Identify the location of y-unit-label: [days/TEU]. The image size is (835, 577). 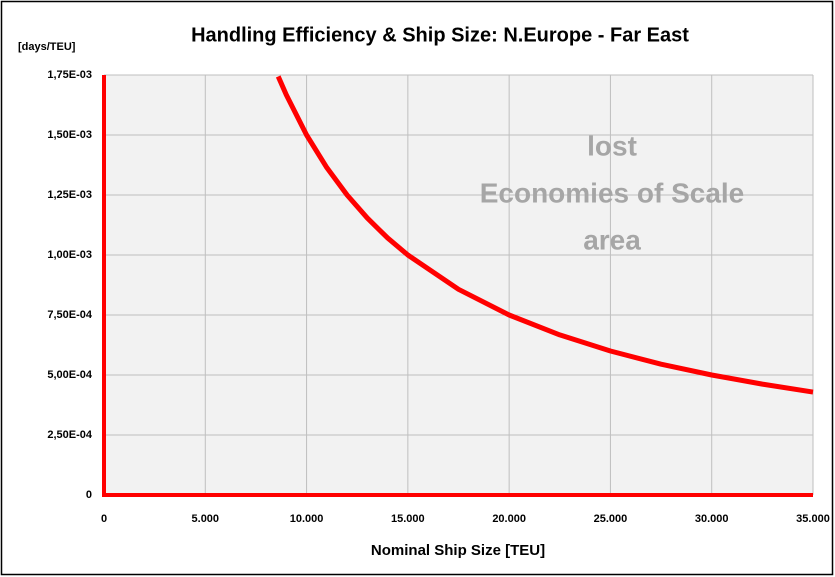
(47, 47).